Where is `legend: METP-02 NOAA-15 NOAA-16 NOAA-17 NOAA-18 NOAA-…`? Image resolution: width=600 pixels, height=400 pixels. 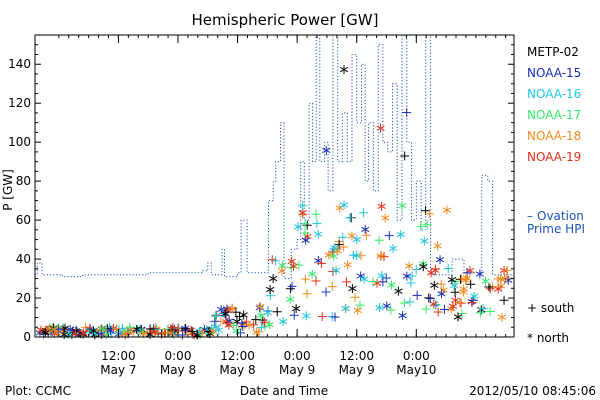
legend: METP-02 NOAA-15 NOAA-16 NOAA-17 NOAA-18 NOAA-… is located at coordinates (556, 195).